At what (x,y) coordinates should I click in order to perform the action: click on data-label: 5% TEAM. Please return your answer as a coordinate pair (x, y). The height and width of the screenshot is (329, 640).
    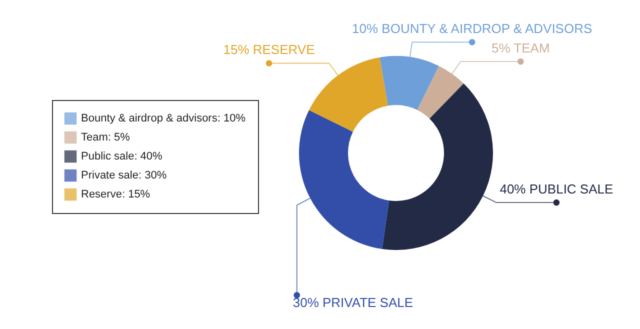
    Looking at the image, I should click on (521, 48).